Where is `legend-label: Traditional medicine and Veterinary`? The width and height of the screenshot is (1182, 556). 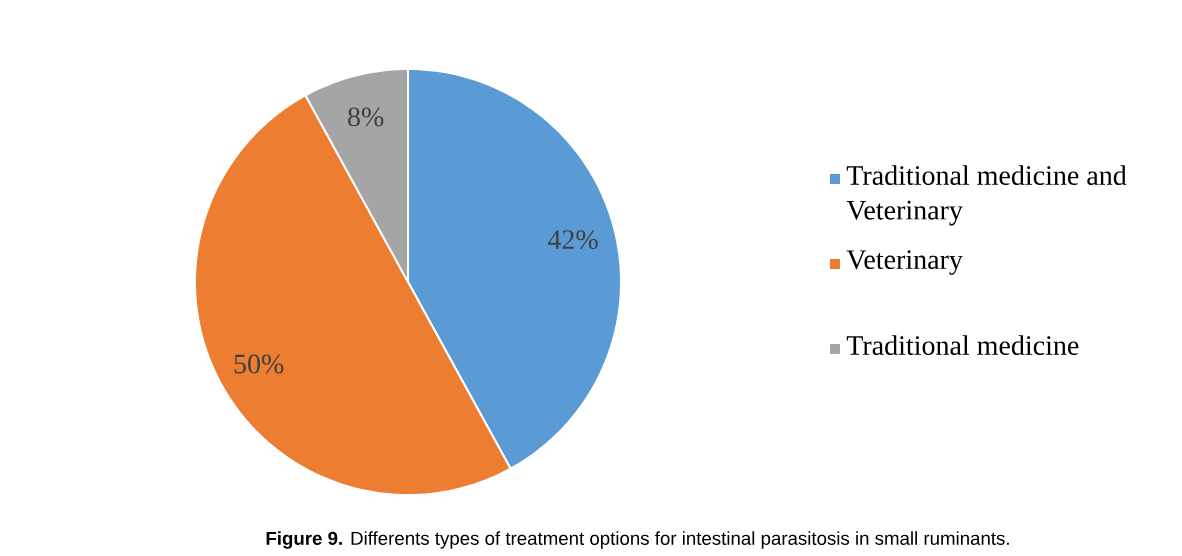 legend-label: Traditional medicine and Veterinary is located at coordinates (986, 195).